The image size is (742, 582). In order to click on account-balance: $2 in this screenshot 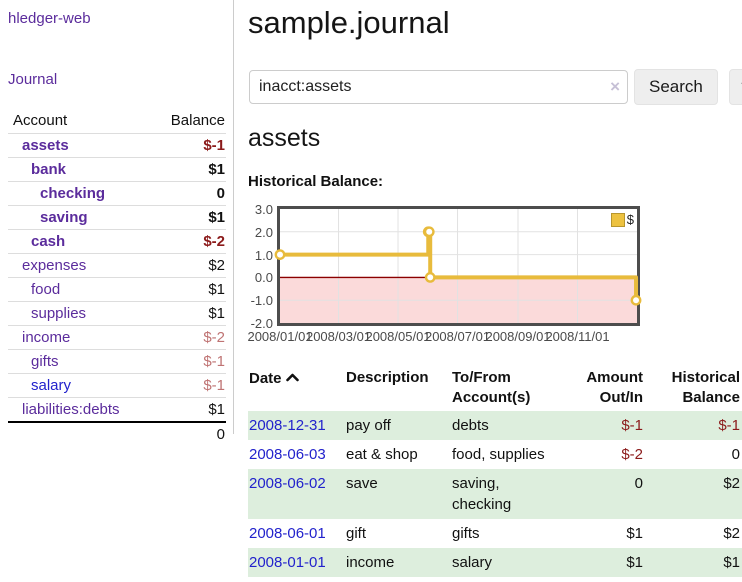, I will do `click(187, 265)`.